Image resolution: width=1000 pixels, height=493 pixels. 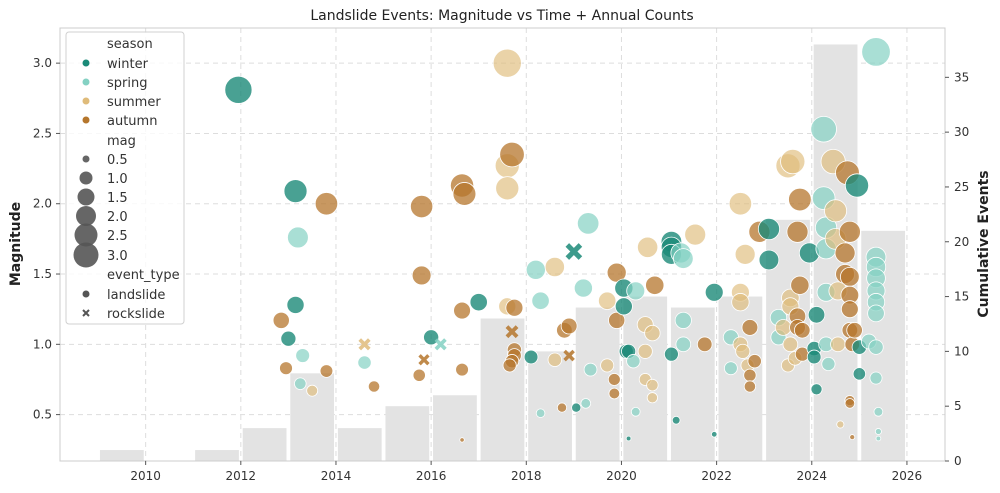 I want to click on y-axis-right: 0 5 10 15 20 25 30 35, so click(x=957, y=269).